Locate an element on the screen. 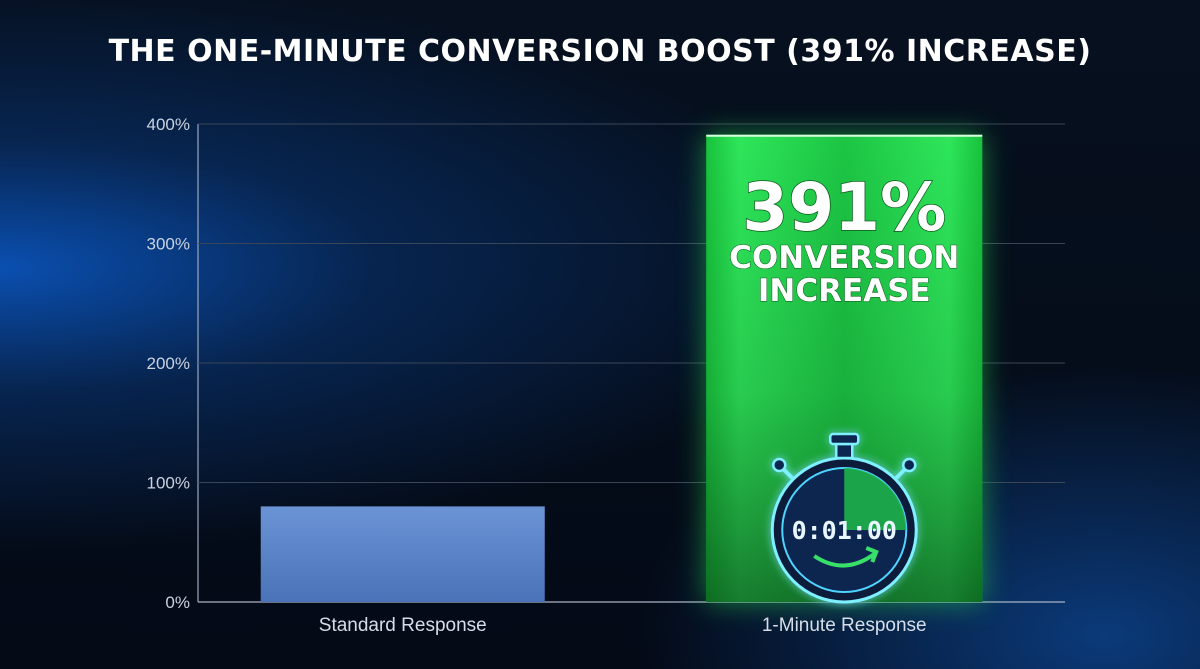  y-tick-label: 300% is located at coordinates (168, 244).